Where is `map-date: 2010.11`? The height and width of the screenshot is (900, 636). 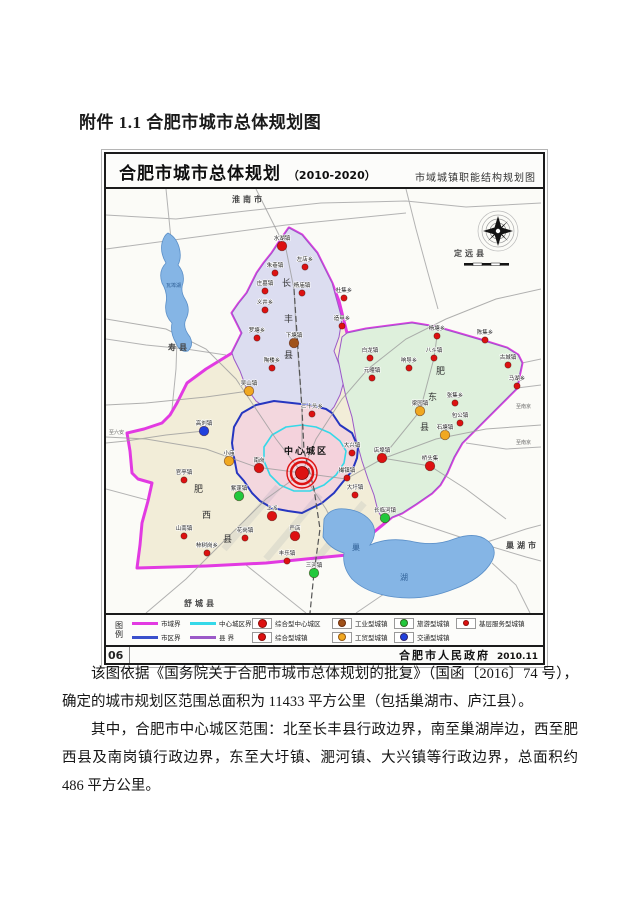
map-date: 2010.11 is located at coordinates (517, 657).